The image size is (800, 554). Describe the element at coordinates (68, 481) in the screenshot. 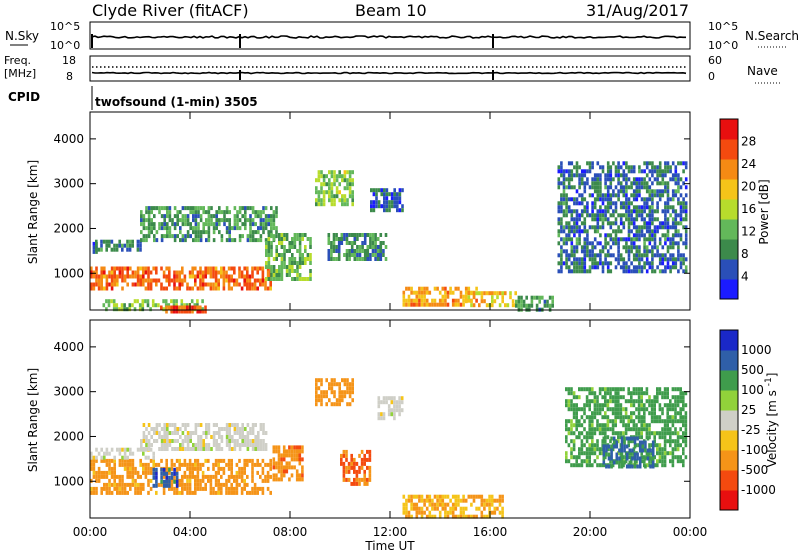

I see `velocity-y-tick-label-0: 1000` at that location.